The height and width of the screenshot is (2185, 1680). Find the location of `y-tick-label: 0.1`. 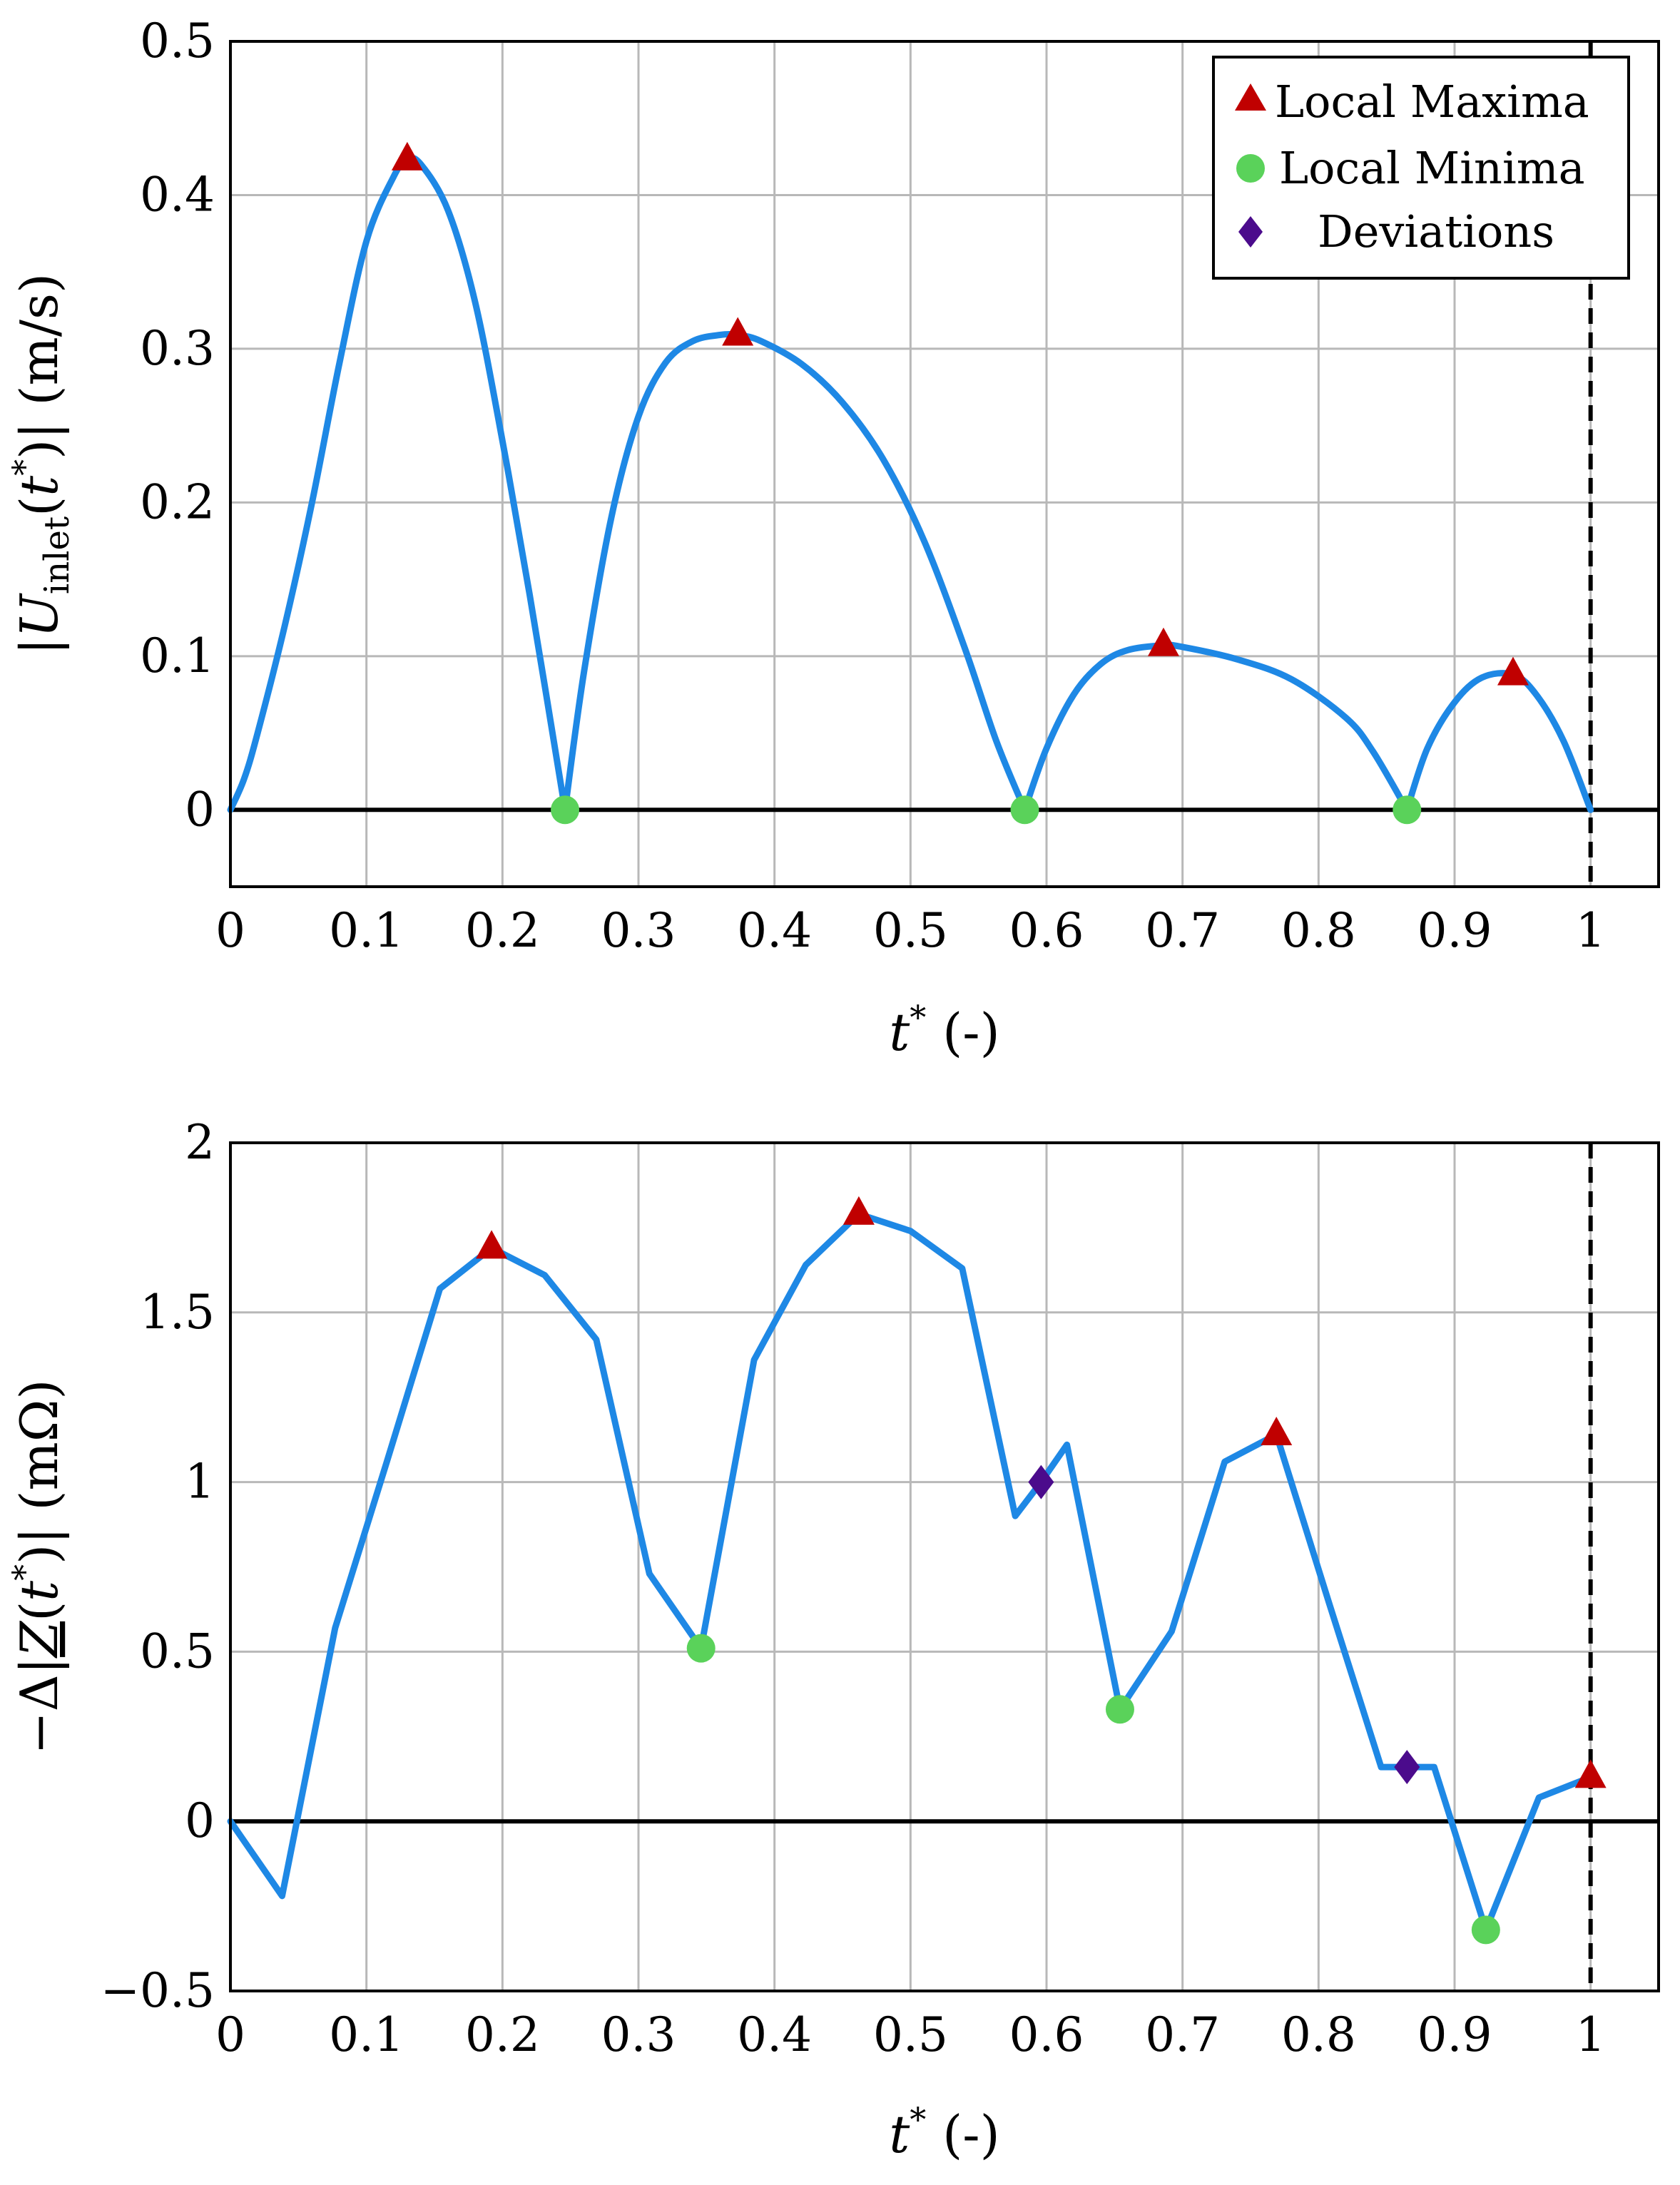

y-tick-label: 0.1 is located at coordinates (177, 655).